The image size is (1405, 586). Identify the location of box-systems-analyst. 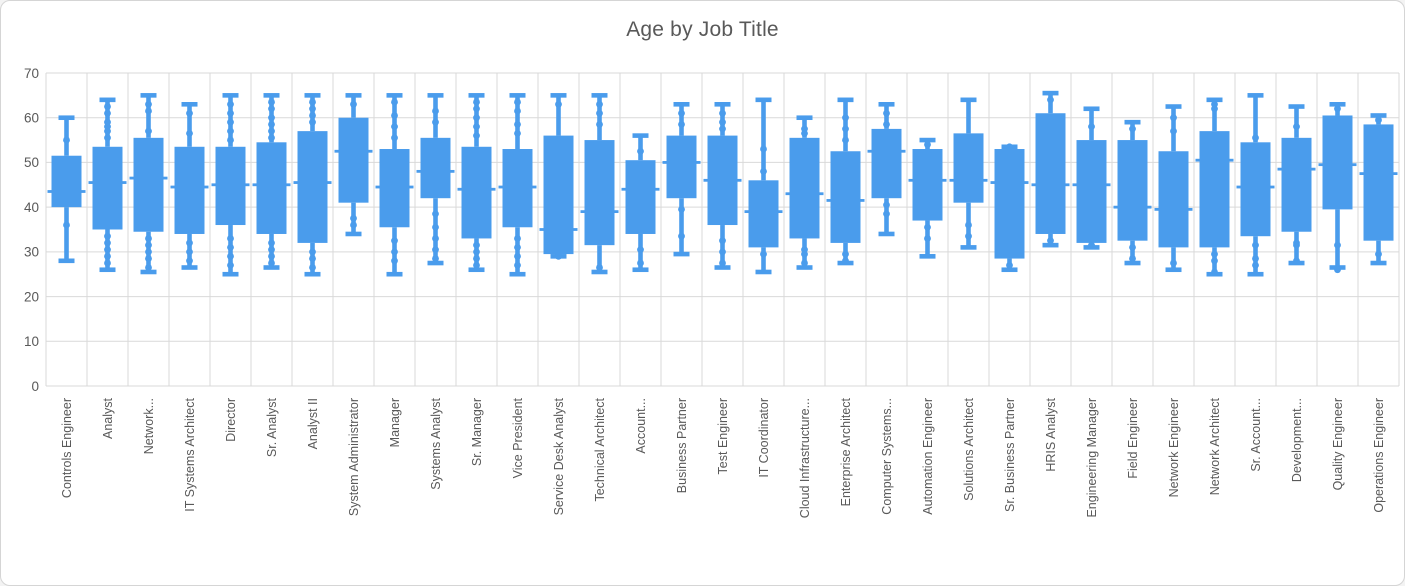
(435, 179).